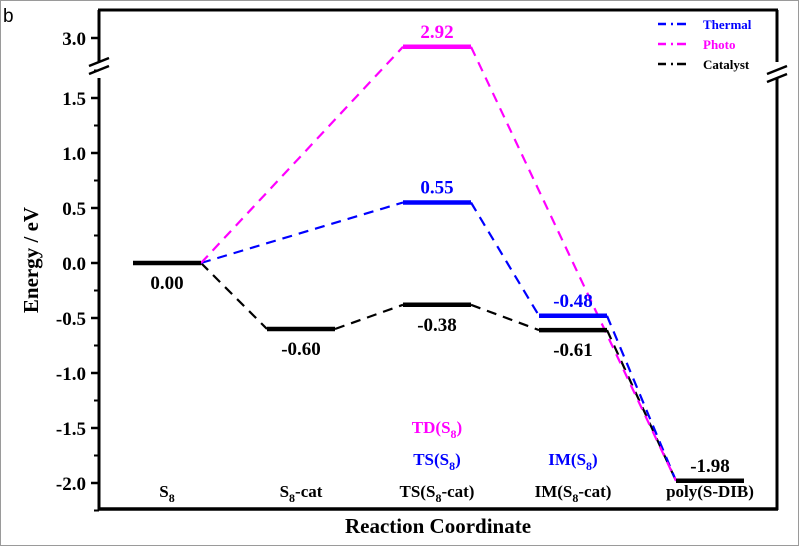  What do you see at coordinates (573, 350) in the screenshot?
I see `value-label-catalyst: -0.61` at bounding box center [573, 350].